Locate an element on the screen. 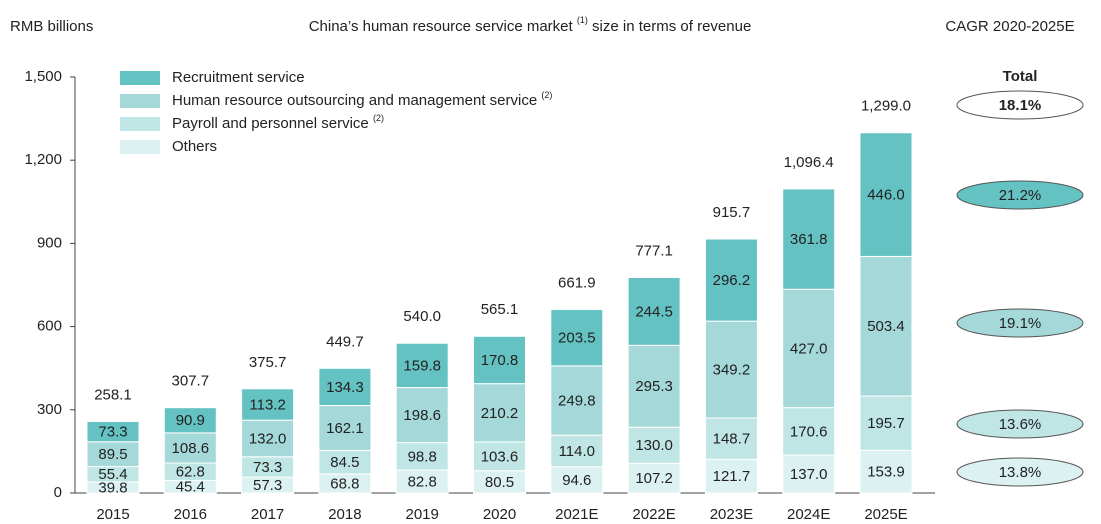 Image resolution: width=1101 pixels, height=524 pixels. x-tick-label: 2023E is located at coordinates (731, 514).